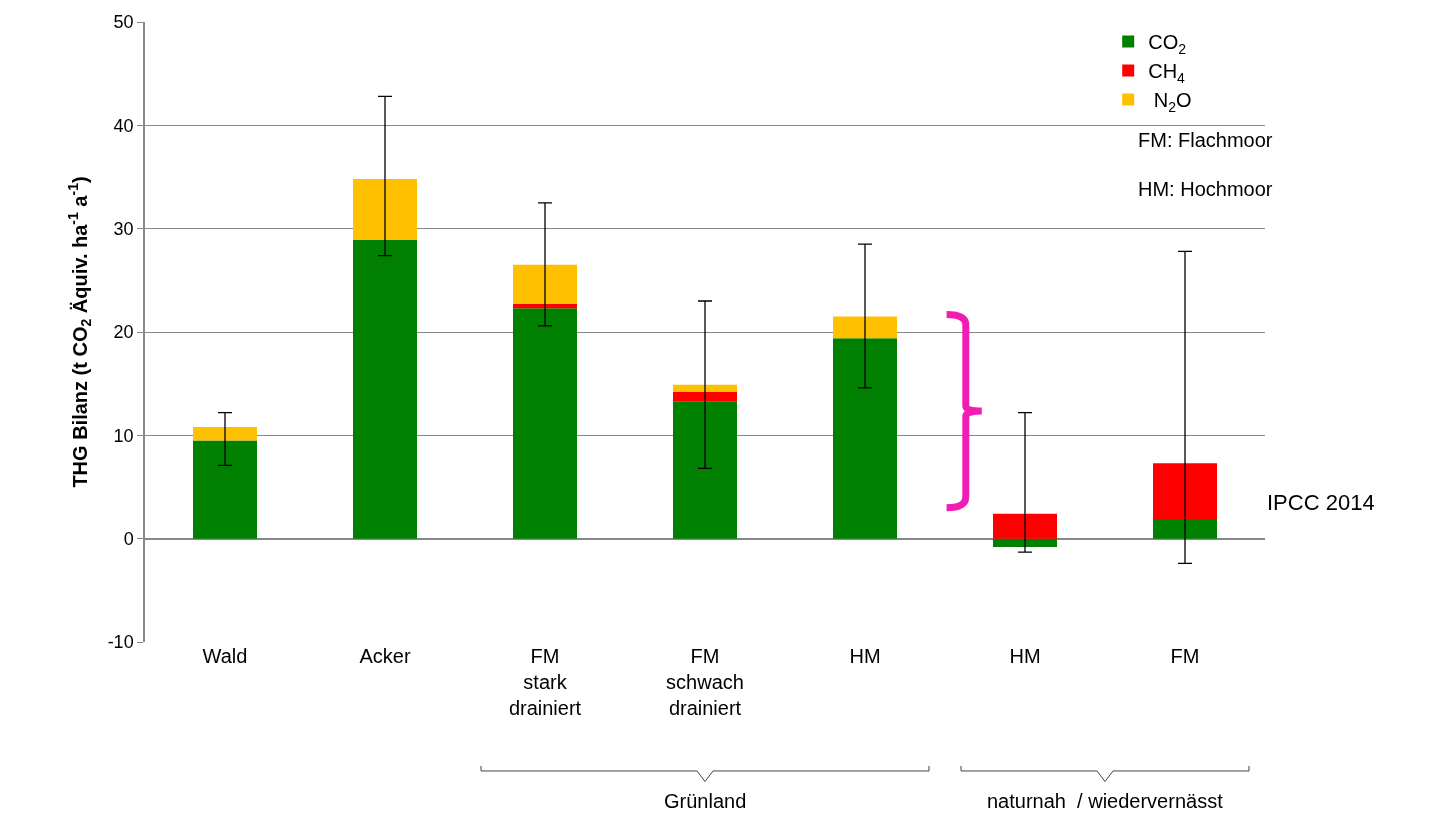  I want to click on x-tick-label: FM schwach drainiert, so click(705, 682).